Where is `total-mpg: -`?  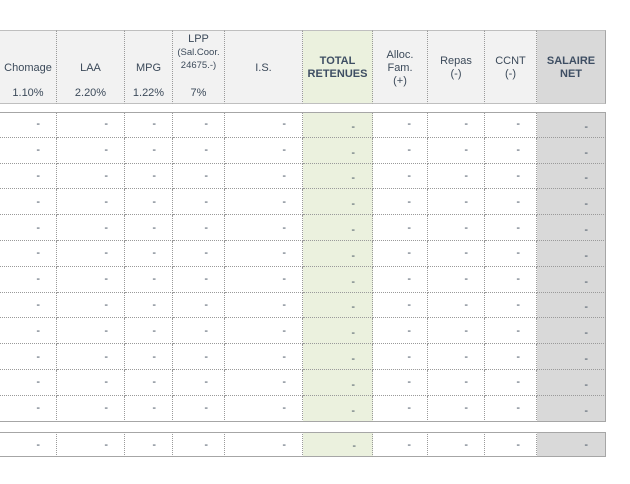 total-mpg: - is located at coordinates (149, 444).